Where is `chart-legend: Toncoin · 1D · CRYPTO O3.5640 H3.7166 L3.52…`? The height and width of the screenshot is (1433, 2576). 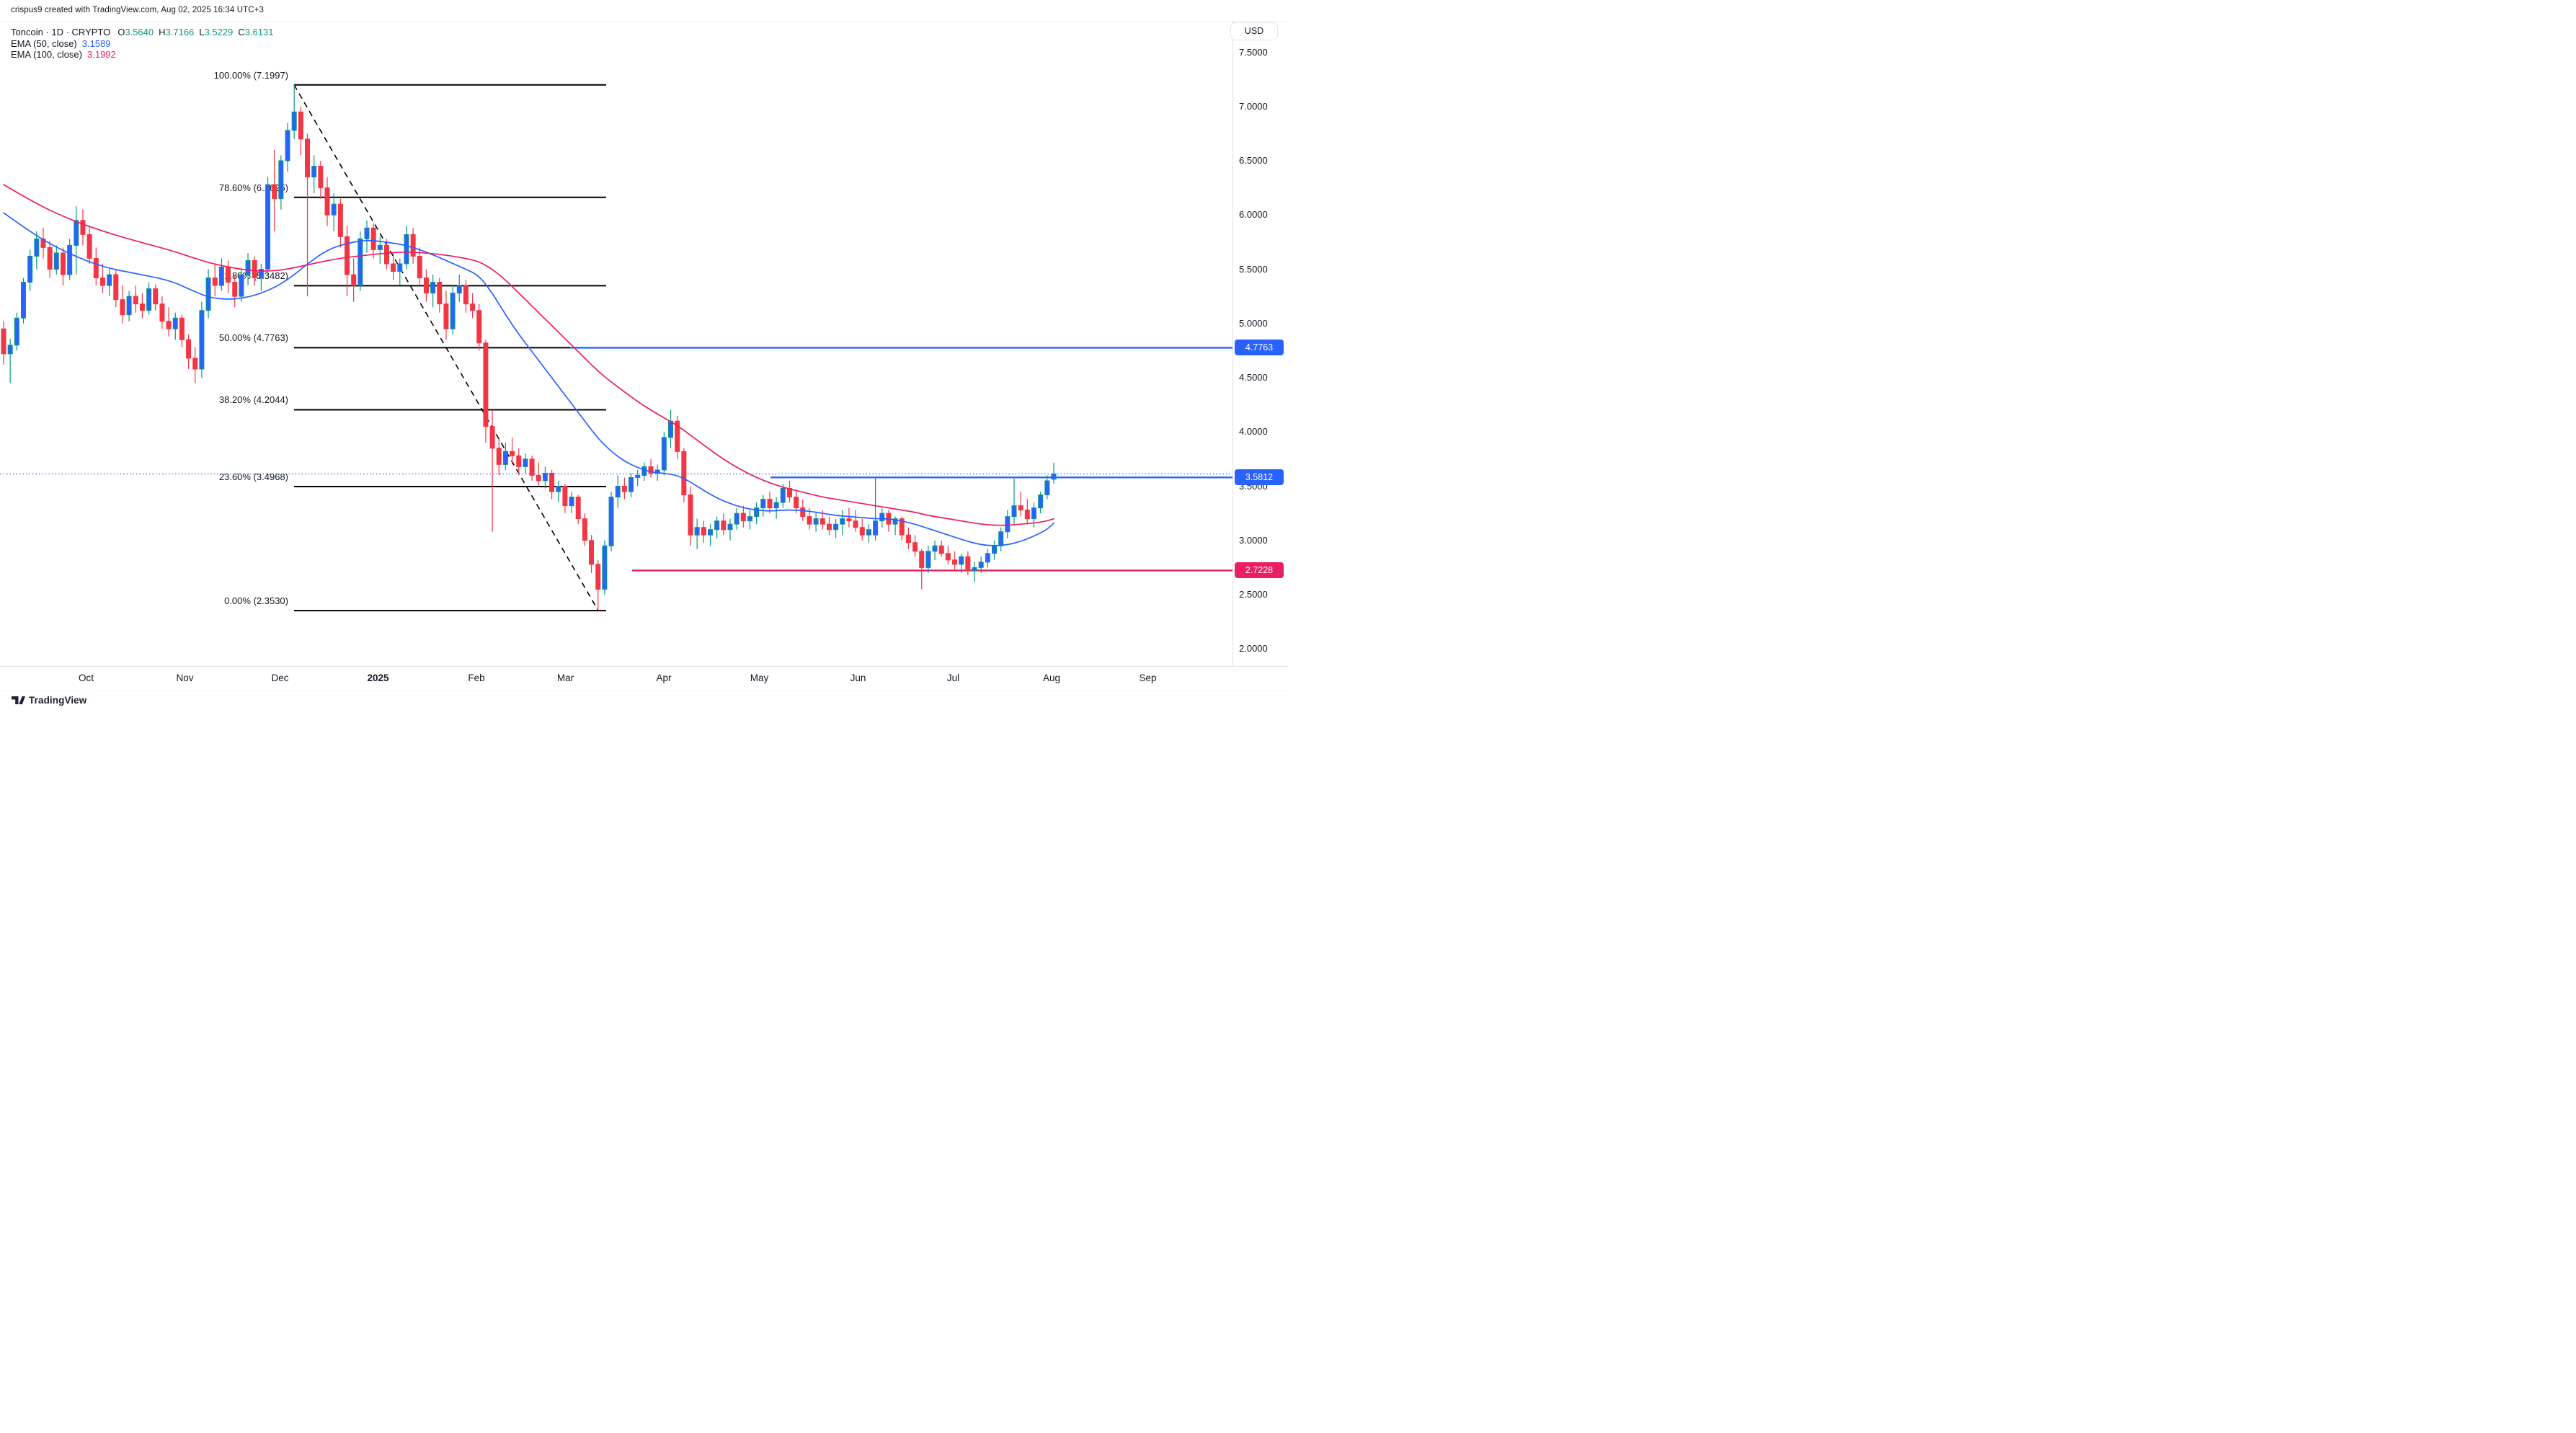
chart-legend: Toncoin · 1D · CRYPTO O3.5640 H3.7166 L3.52… is located at coordinates (142, 44).